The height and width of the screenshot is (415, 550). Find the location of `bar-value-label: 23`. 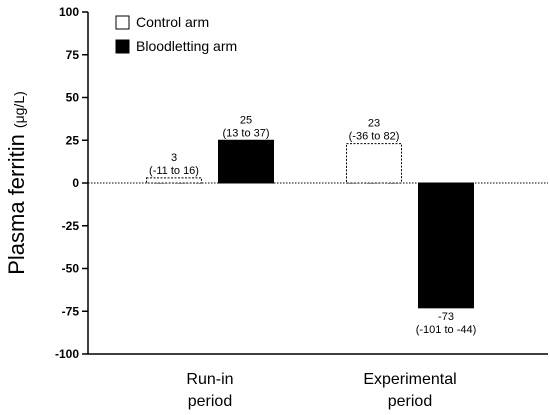

bar-value-label: 23 is located at coordinates (374, 124).